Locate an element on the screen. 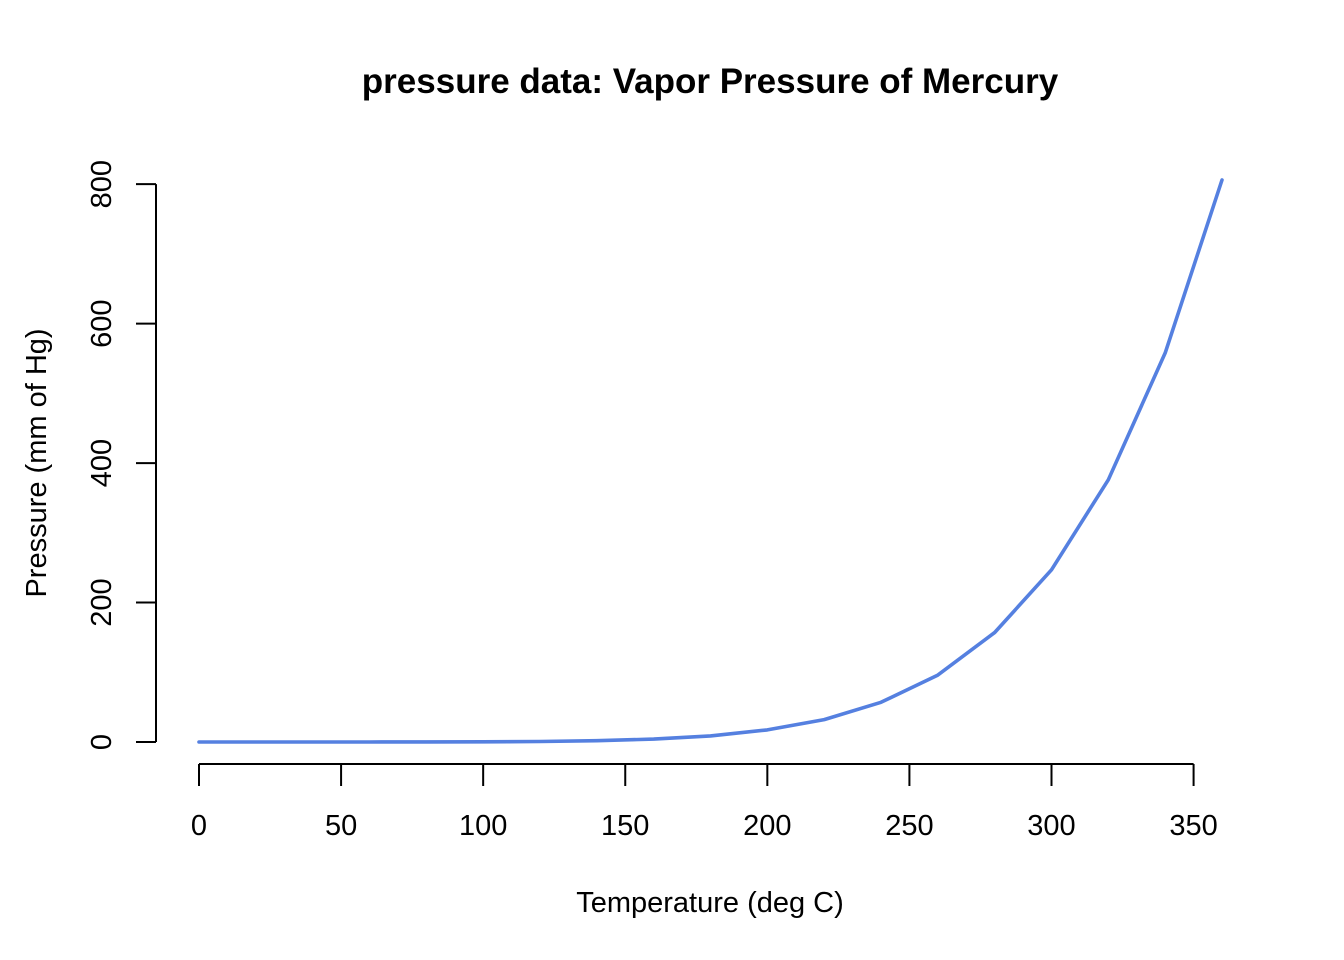 The height and width of the screenshot is (960, 1344). x-tick-label-7: 350 is located at coordinates (1193, 826).